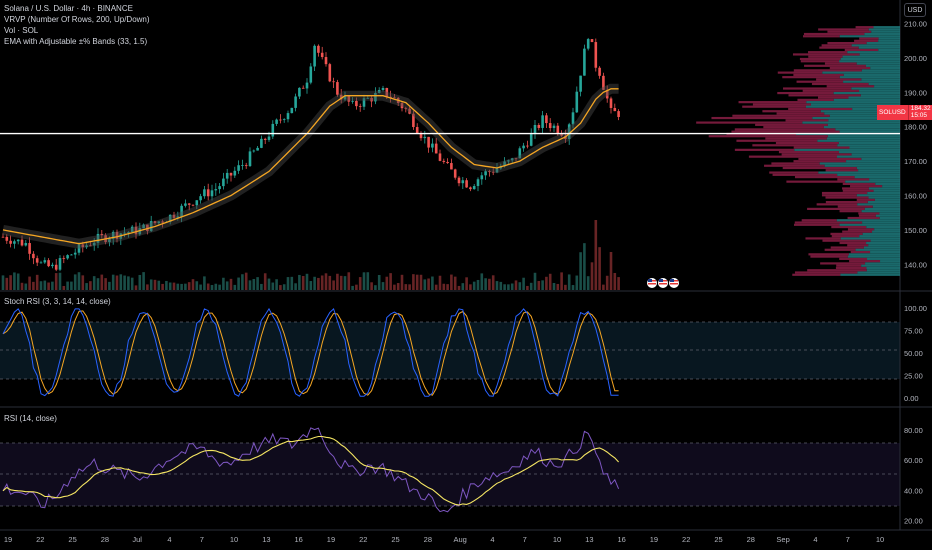 The height and width of the screenshot is (550, 932). I want to click on time-tick-label: Aug, so click(459, 539).